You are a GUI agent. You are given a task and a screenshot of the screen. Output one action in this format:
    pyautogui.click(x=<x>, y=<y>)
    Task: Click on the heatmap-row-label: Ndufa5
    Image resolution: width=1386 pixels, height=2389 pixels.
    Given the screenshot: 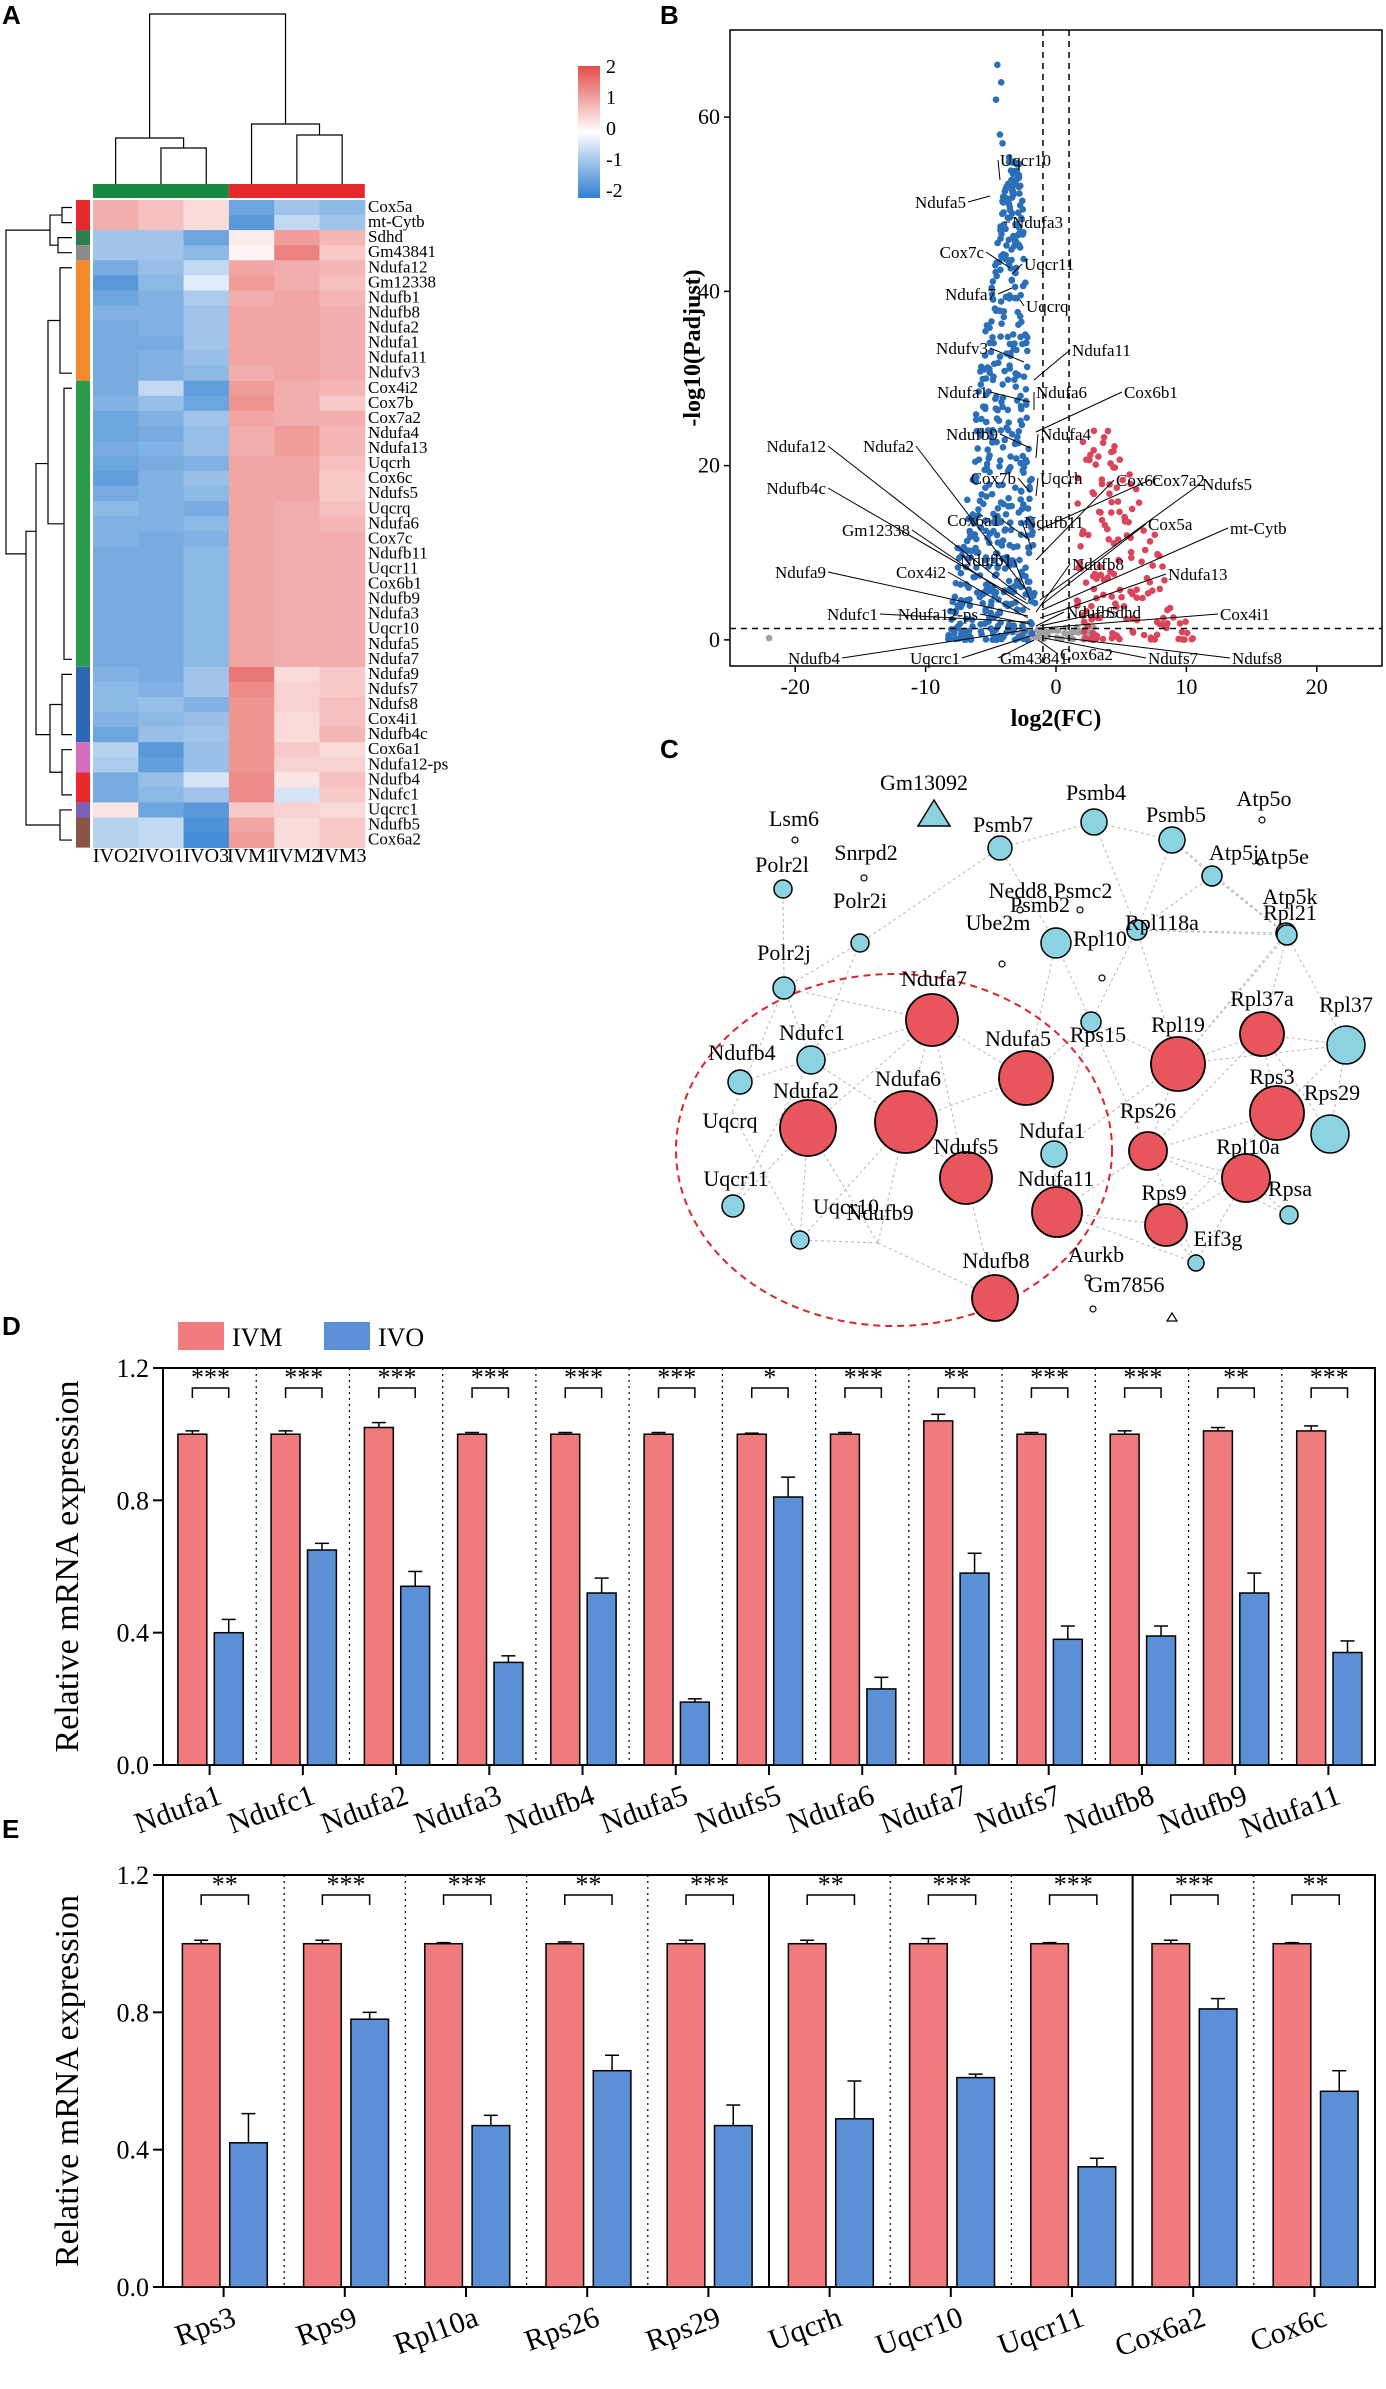 What is the action you would take?
    pyautogui.click(x=393, y=643)
    